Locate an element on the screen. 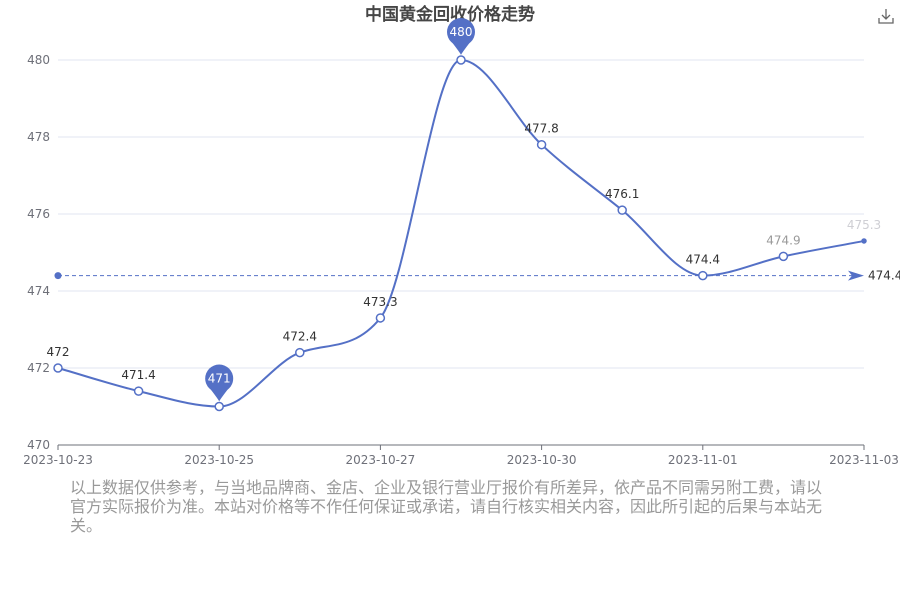  y-tick-label: 474 is located at coordinates (38, 291).